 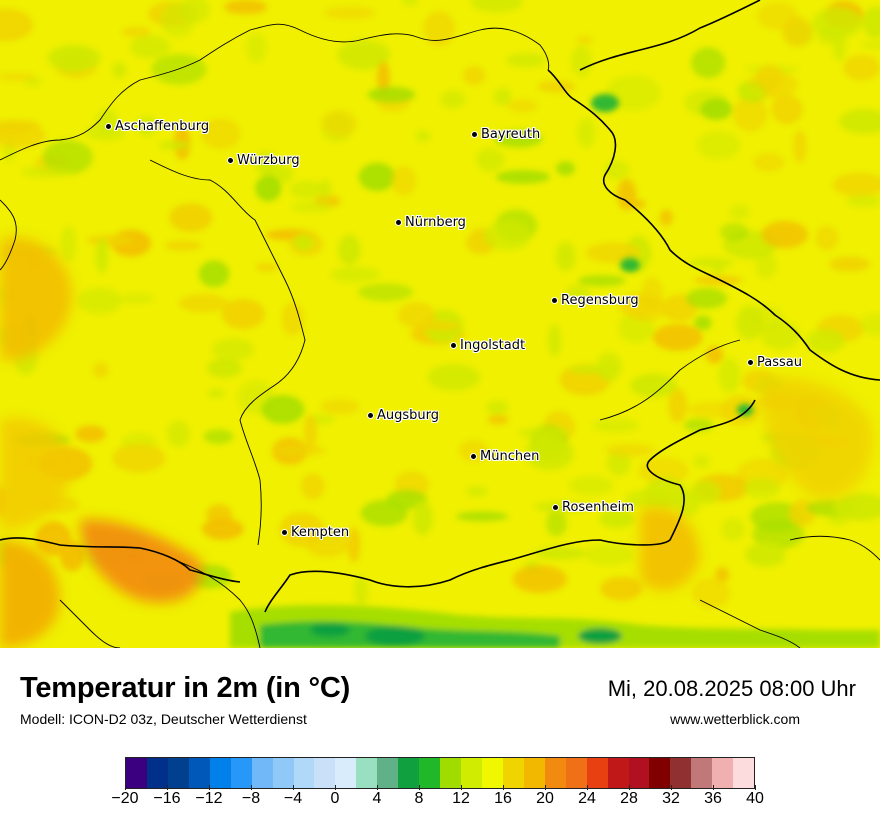 I want to click on website-link: www.wetterblick.com, so click(x=735, y=719).